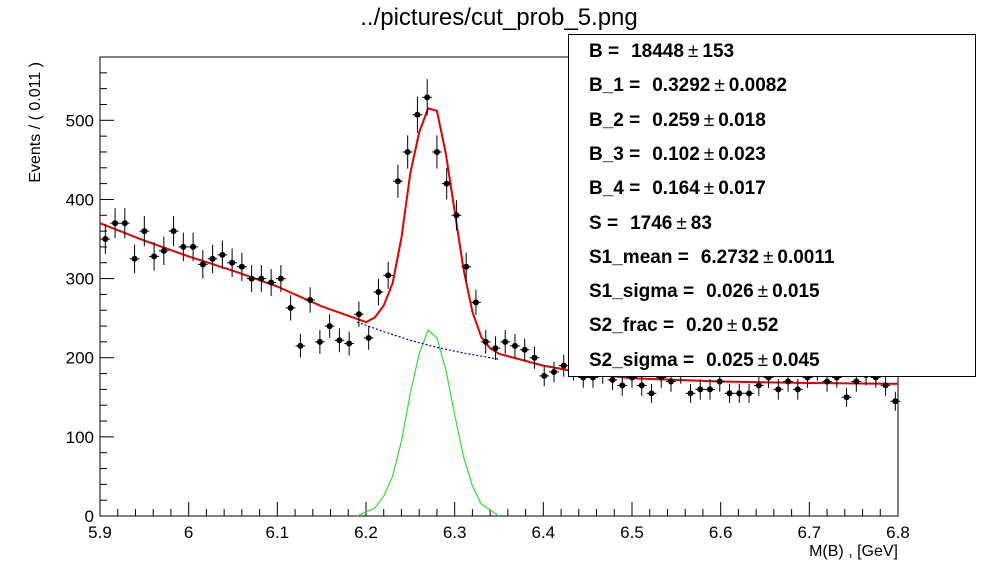  I want to click on y-tick-label: 500, so click(80, 120).